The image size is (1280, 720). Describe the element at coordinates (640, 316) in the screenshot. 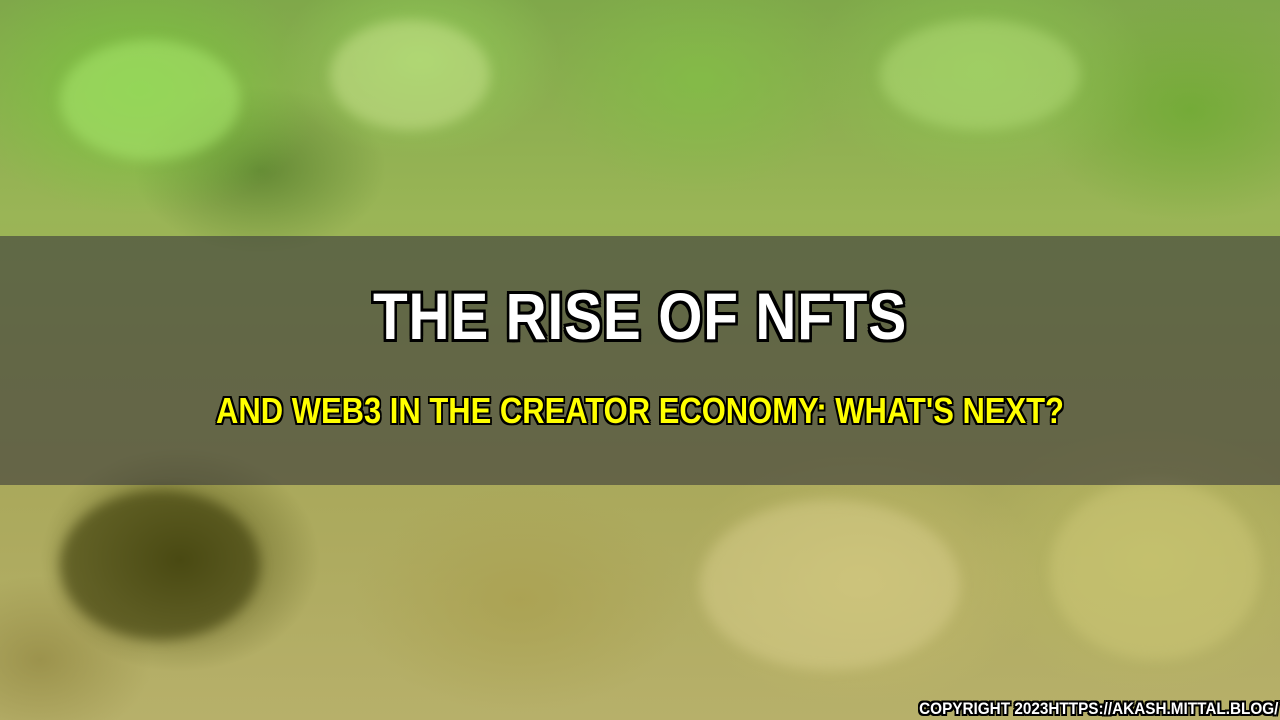

I see `page-title: The Rise of NFTs` at that location.